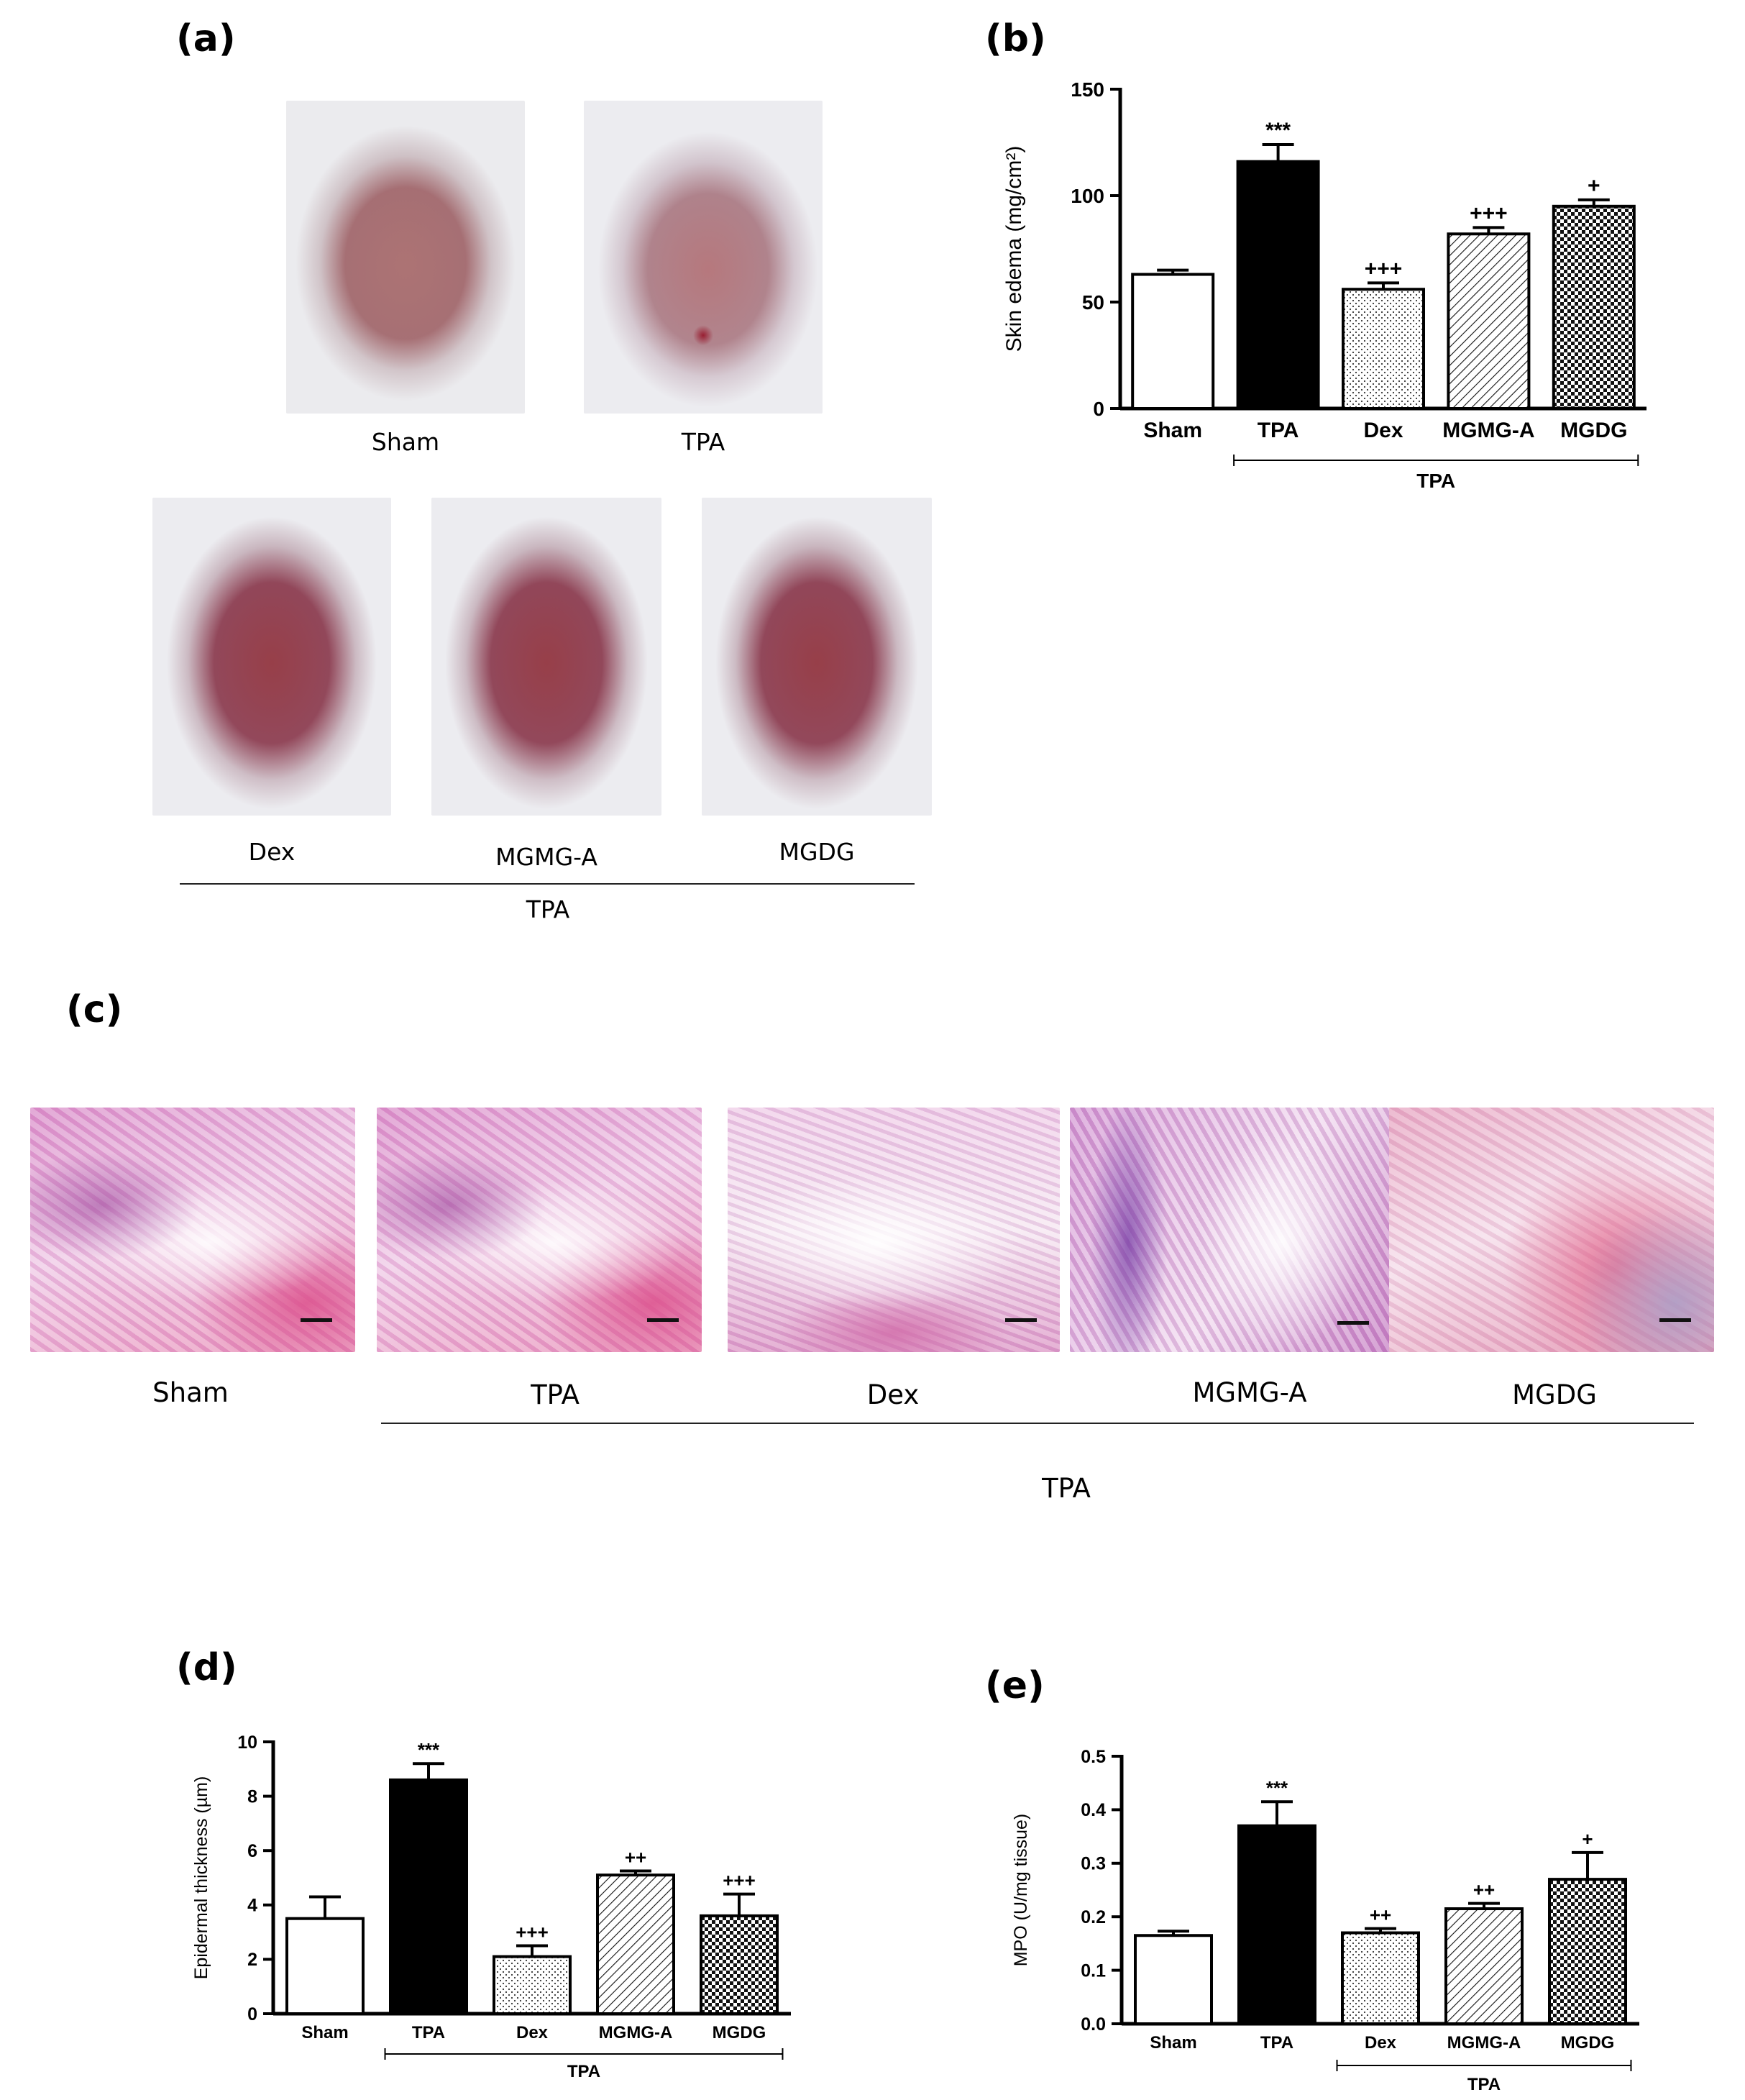  Describe the element at coordinates (1093, 1810) in the screenshot. I see `y-tick-label: 0.4` at that location.